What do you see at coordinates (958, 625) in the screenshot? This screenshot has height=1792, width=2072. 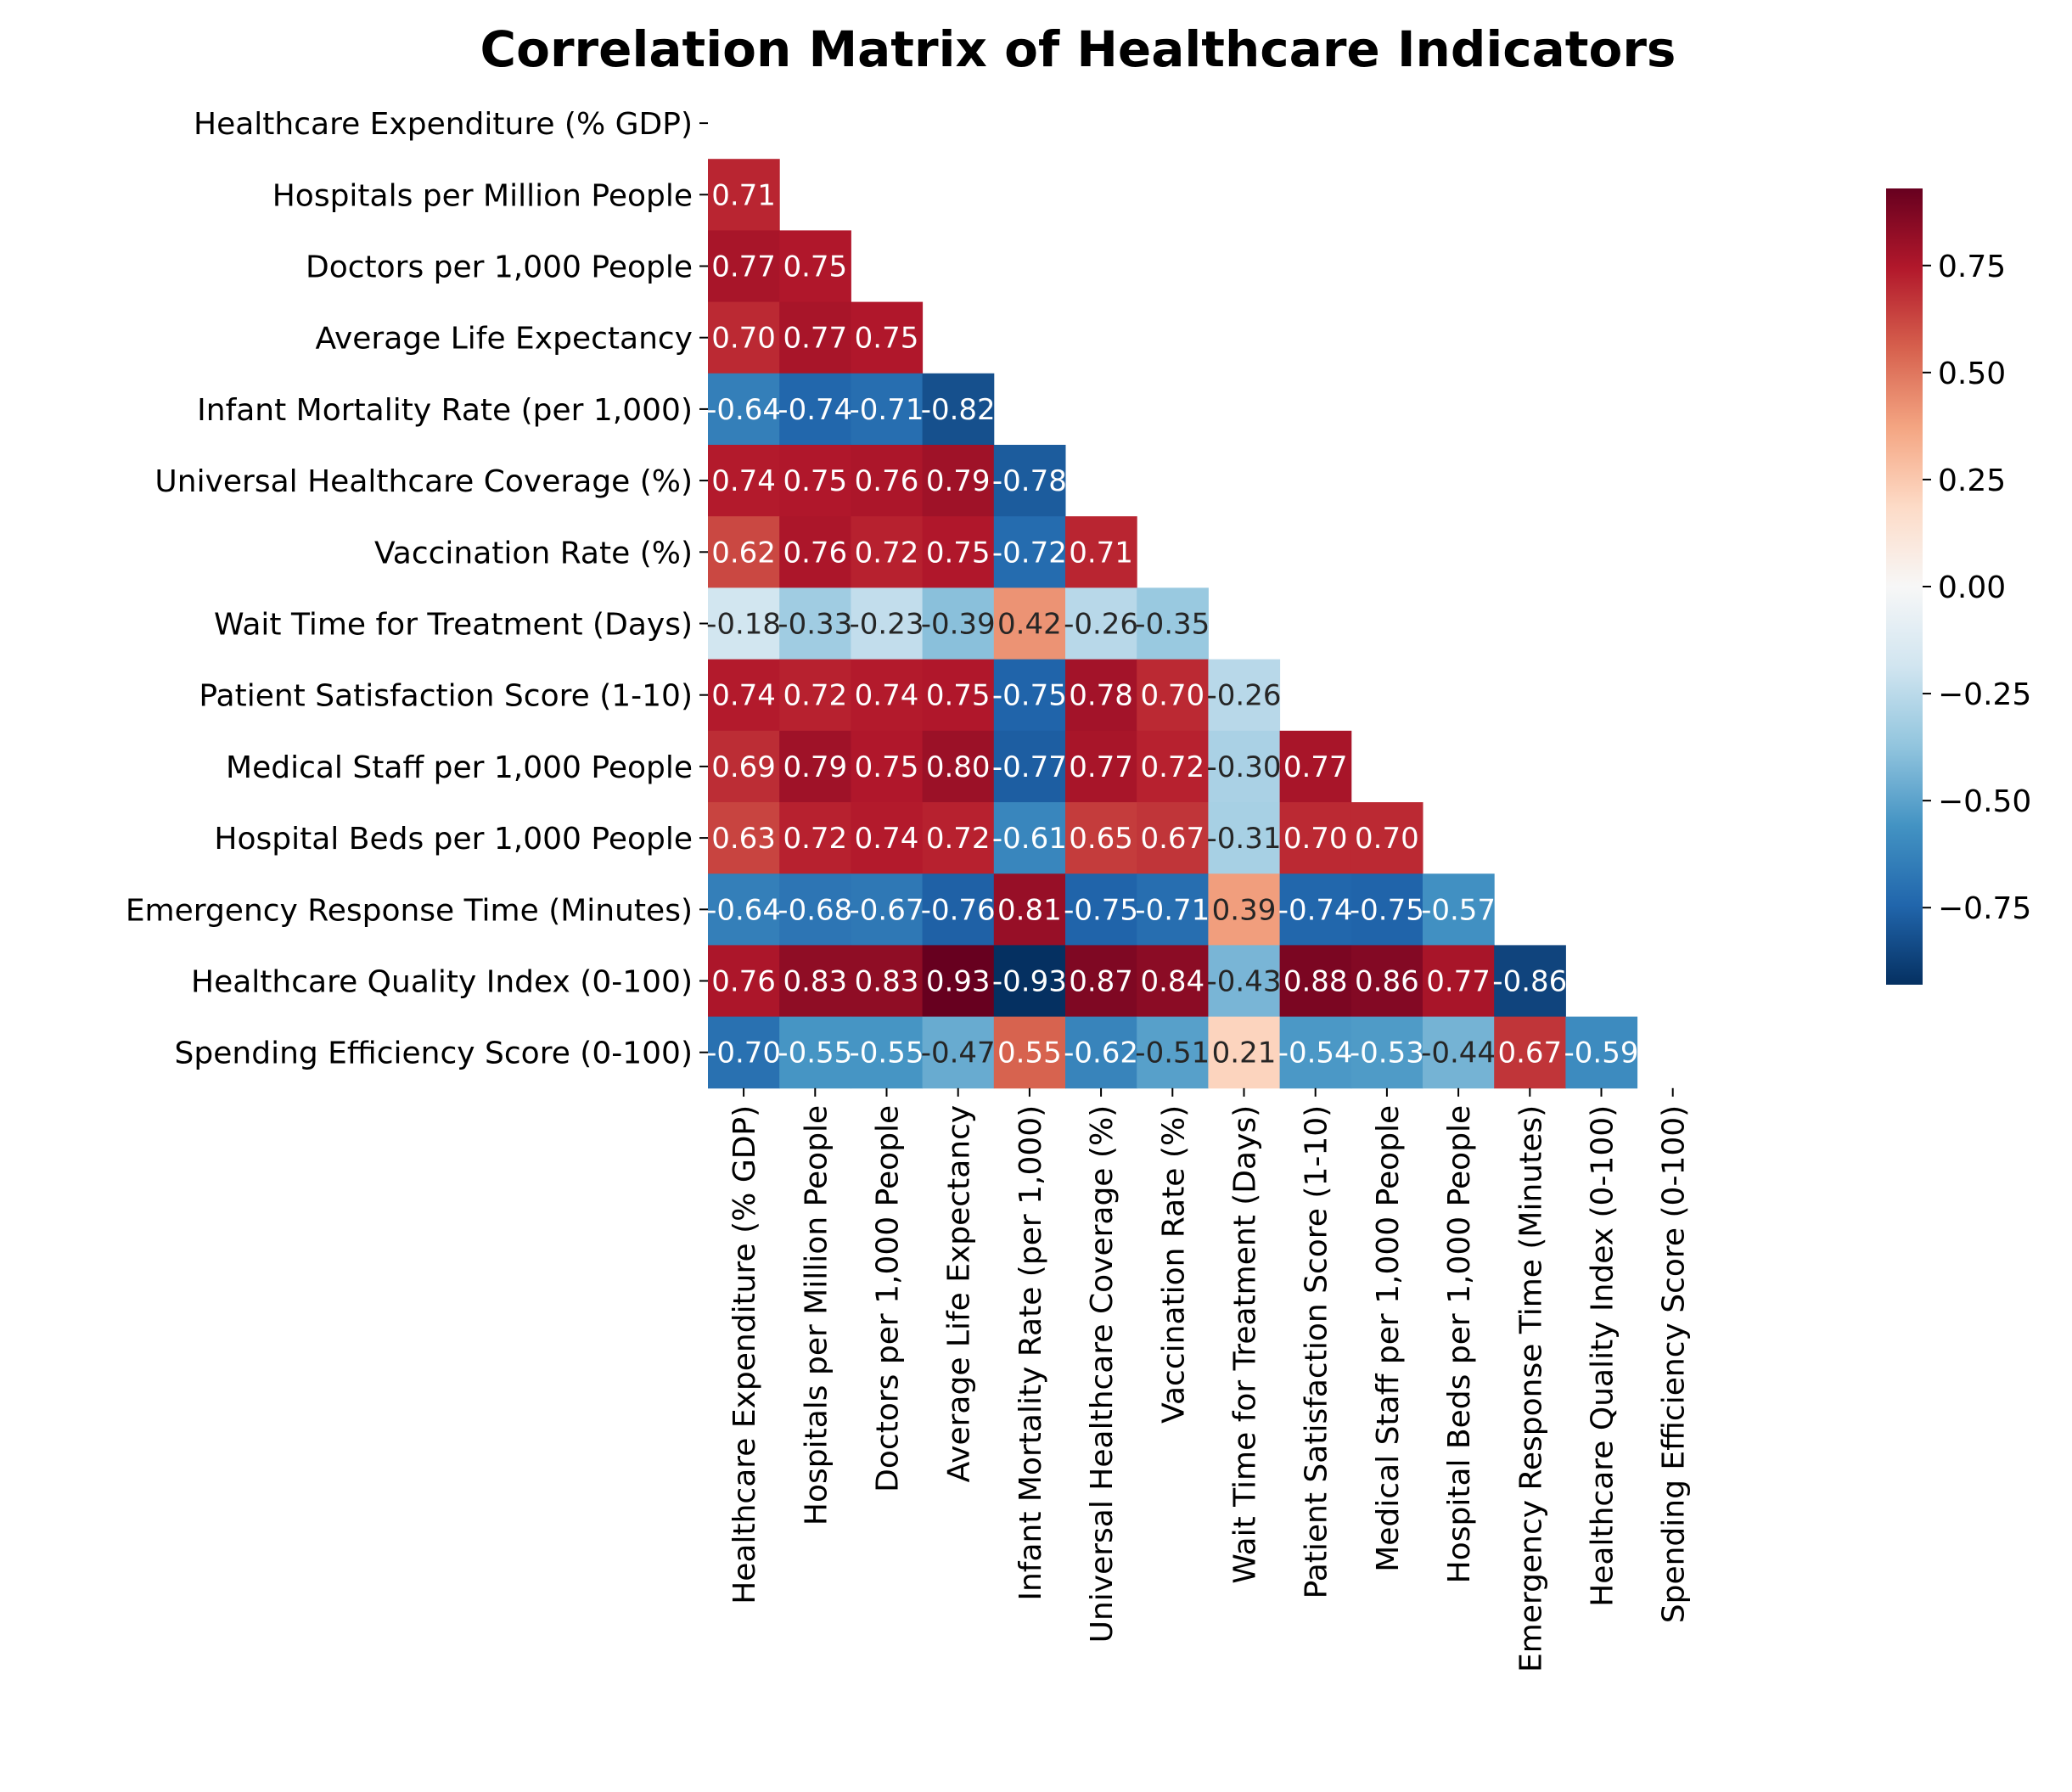 I see `cell-value-label-r7-c3: -0.39` at bounding box center [958, 625].